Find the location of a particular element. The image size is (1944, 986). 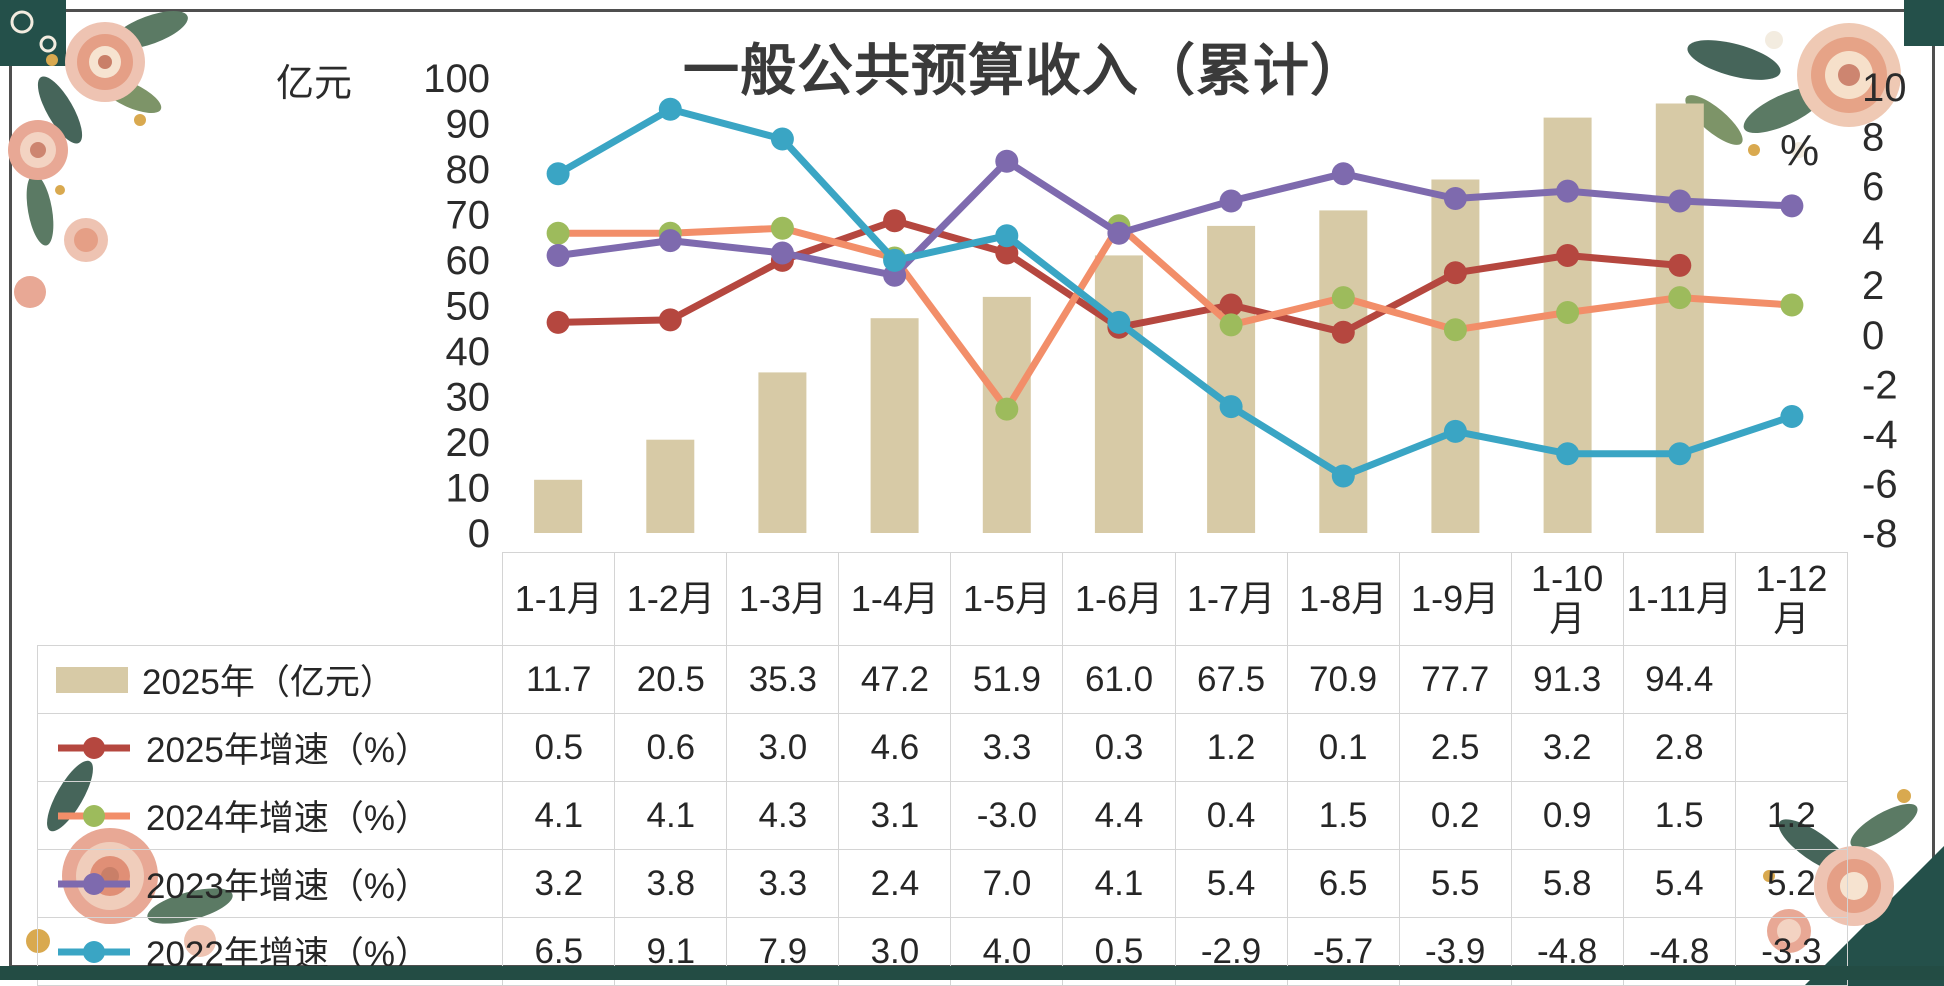

value-cell: 35.3 is located at coordinates (783, 679).